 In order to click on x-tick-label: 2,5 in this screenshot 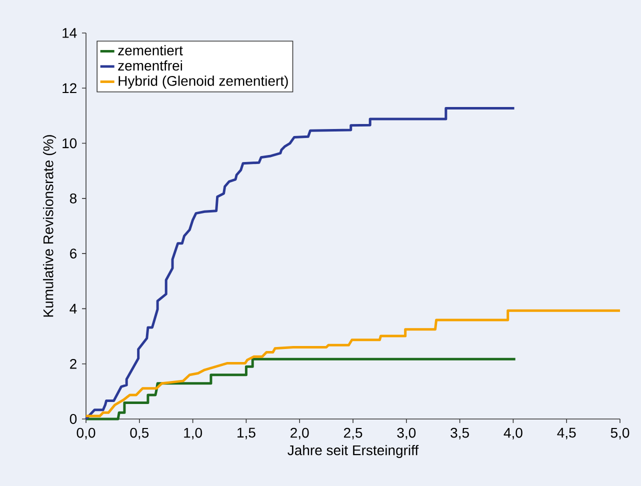, I will do `click(353, 434)`.